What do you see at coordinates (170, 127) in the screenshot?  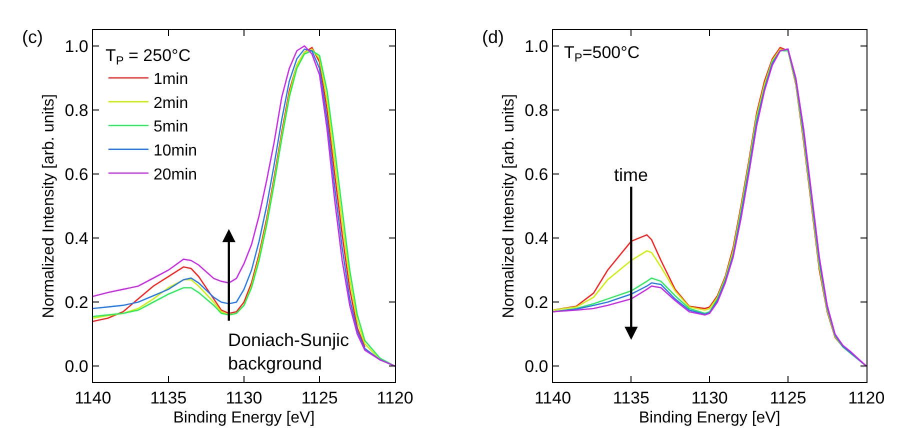 I see `legend-label: 5min` at bounding box center [170, 127].